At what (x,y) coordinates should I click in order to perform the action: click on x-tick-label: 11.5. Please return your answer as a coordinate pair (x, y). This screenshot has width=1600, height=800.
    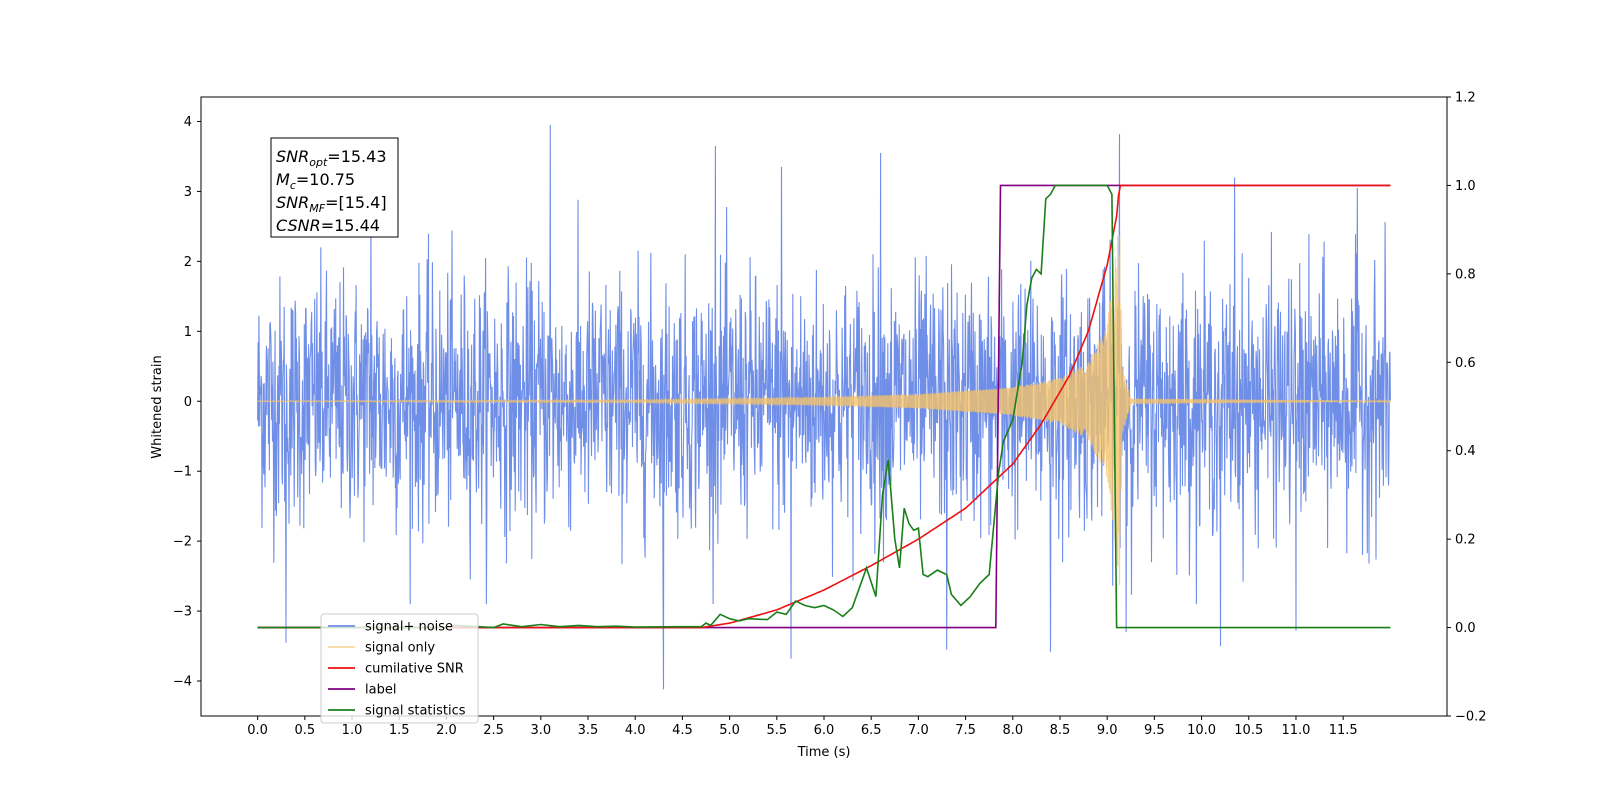
    Looking at the image, I should click on (1343, 730).